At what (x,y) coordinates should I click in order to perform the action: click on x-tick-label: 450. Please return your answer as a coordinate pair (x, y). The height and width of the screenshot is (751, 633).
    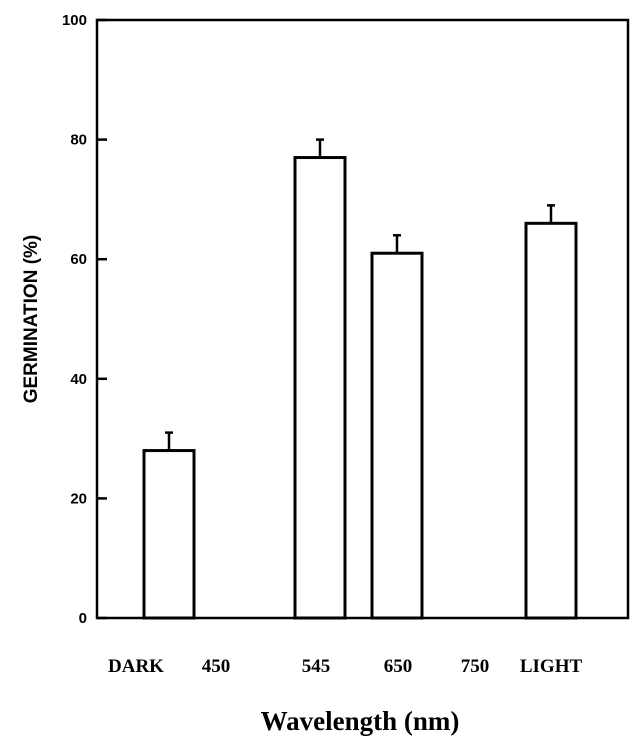
    Looking at the image, I should click on (216, 666).